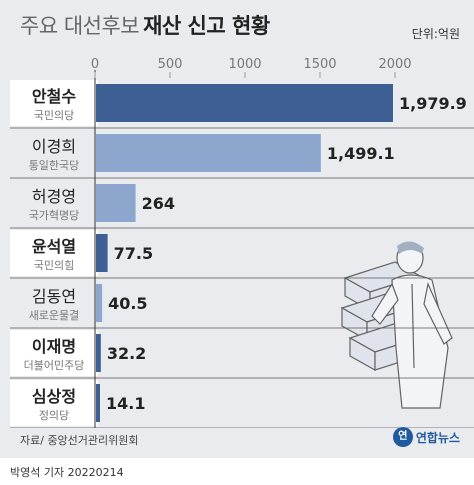 The height and width of the screenshot is (485, 474). What do you see at coordinates (54, 115) in the screenshot?
I see `party-name: 국민의당` at bounding box center [54, 115].